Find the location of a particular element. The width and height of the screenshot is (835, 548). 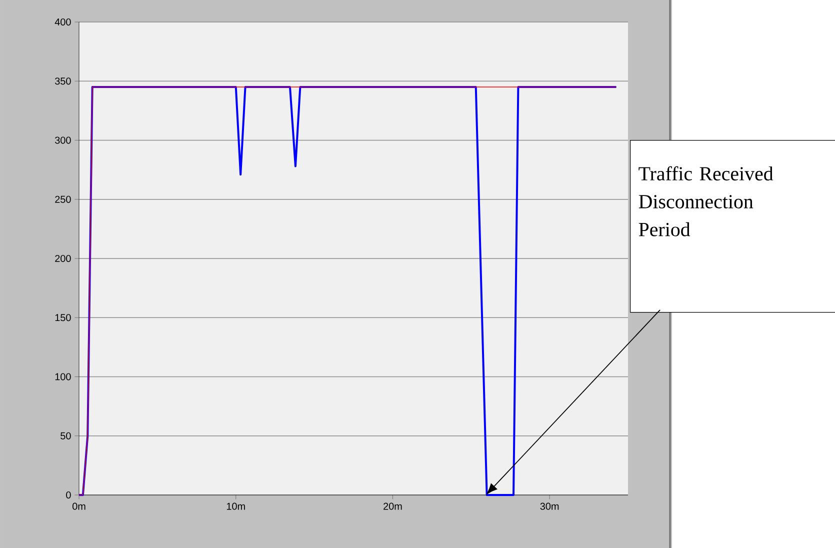

y-tick-label: 400 is located at coordinates (62, 22).